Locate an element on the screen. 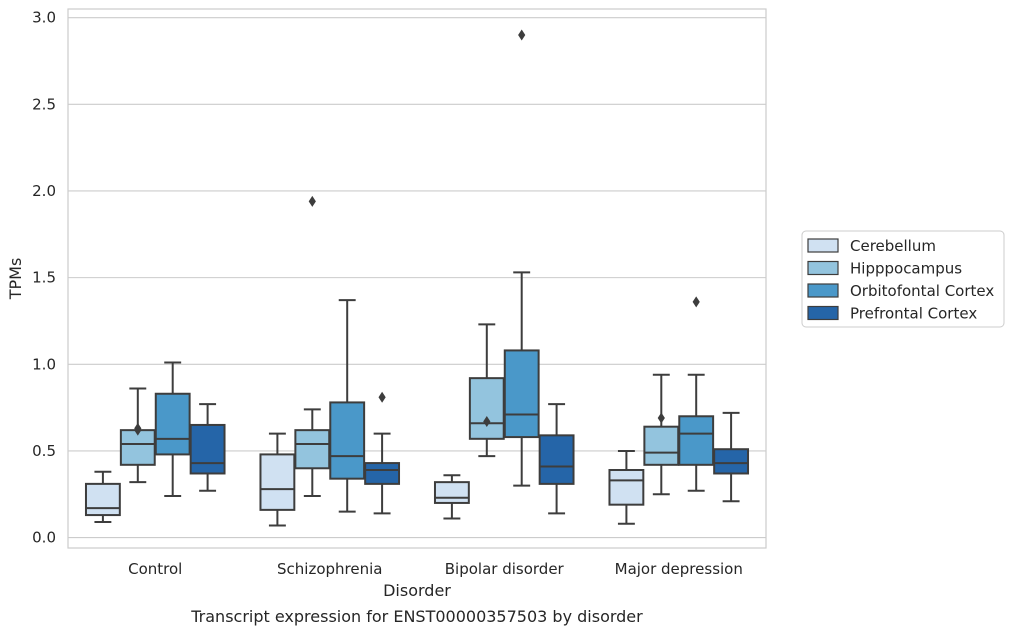 Image resolution: width=1014 pixels, height=634 pixels. legend-label: Orbitofontal Cortex is located at coordinates (922, 291).